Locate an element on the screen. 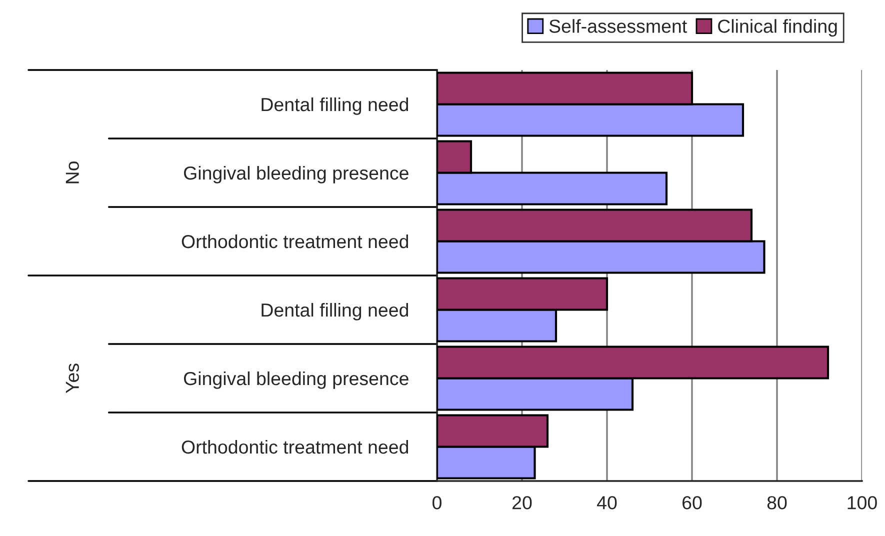 The height and width of the screenshot is (536, 885). x-tick-label: 100 is located at coordinates (862, 503).